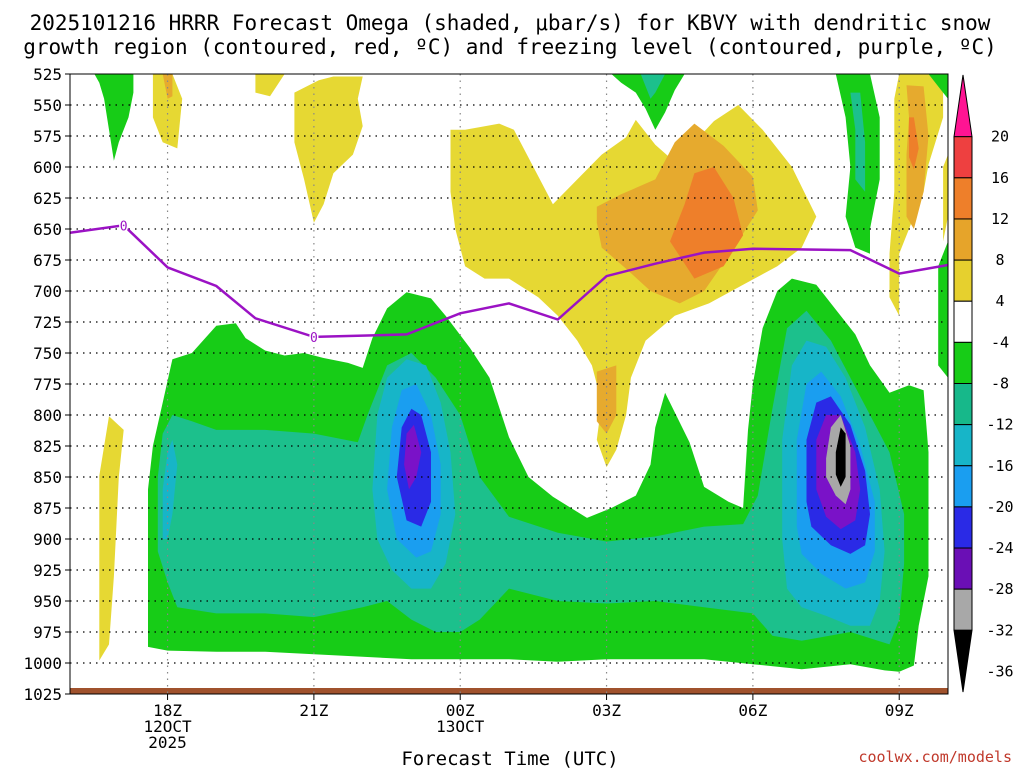 The width and height of the screenshot is (1024, 768). Describe the element at coordinates (460, 710) in the screenshot. I see `x-tick-label: 00Z` at that location.